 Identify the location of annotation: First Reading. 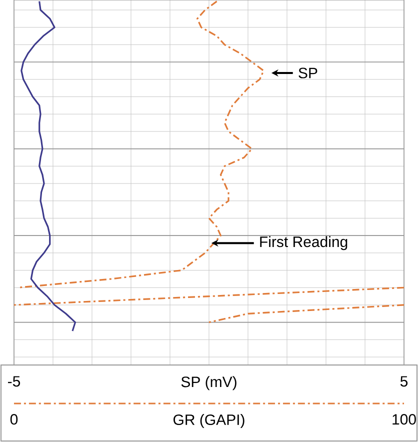
(304, 243).